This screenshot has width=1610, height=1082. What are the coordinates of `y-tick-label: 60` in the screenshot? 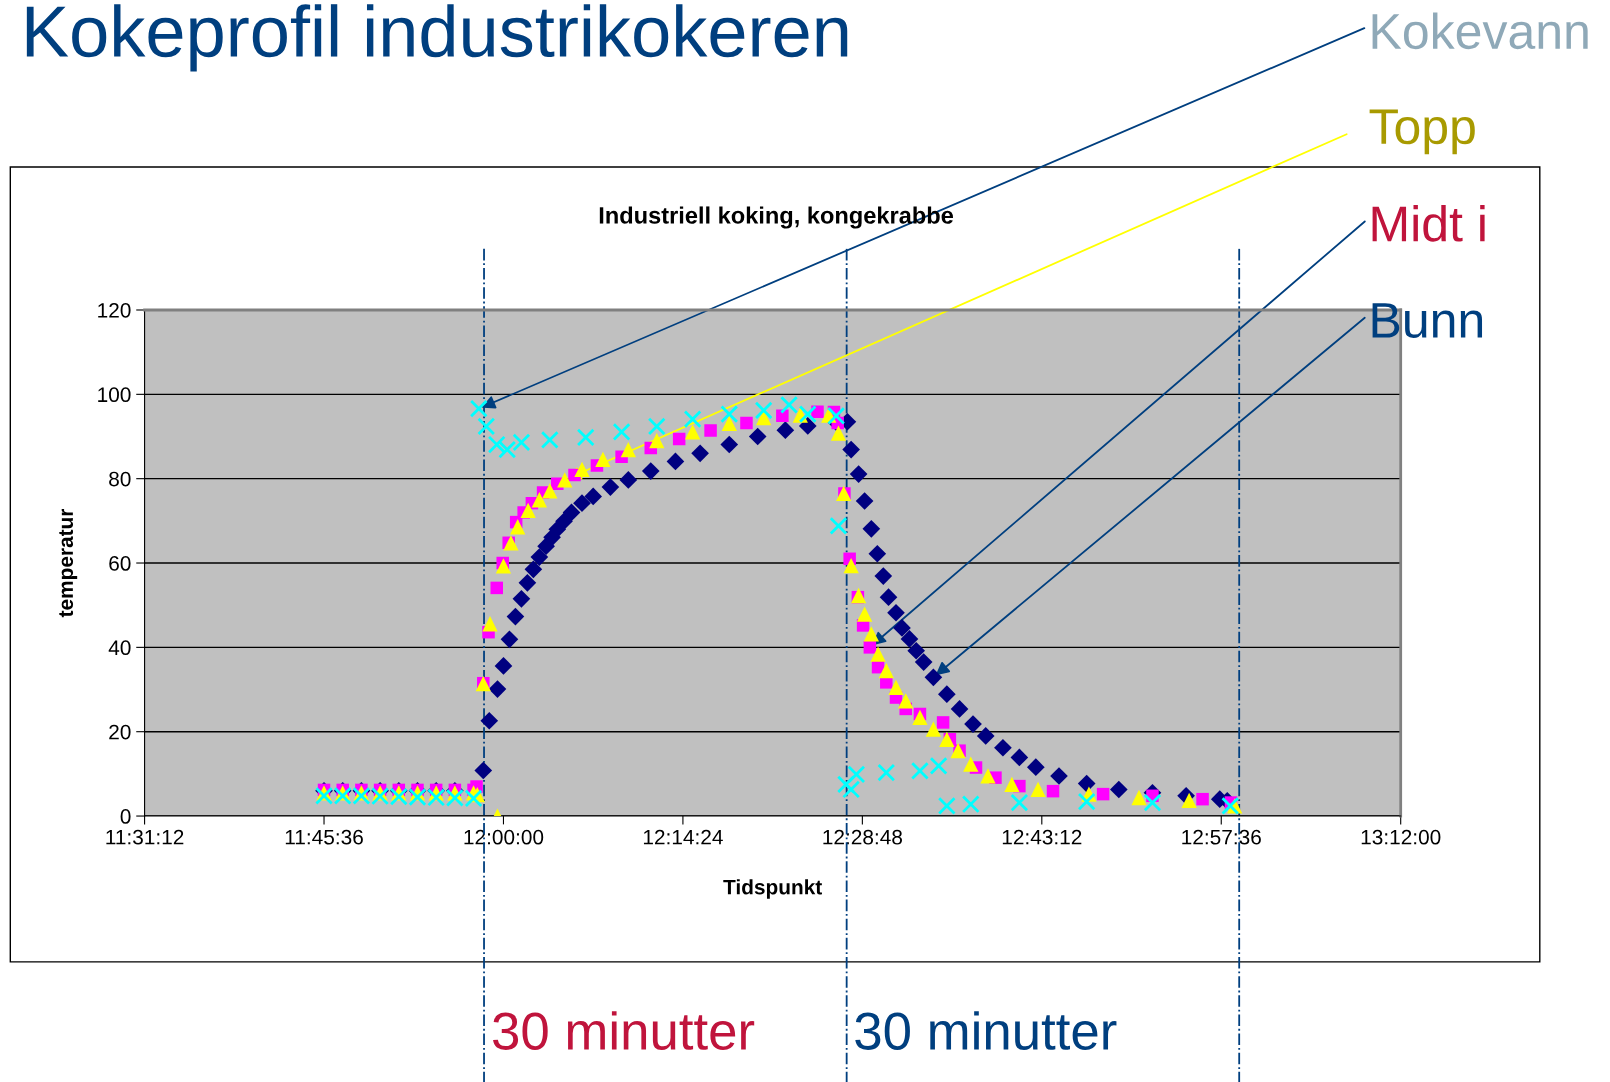 It's located at (120, 563).